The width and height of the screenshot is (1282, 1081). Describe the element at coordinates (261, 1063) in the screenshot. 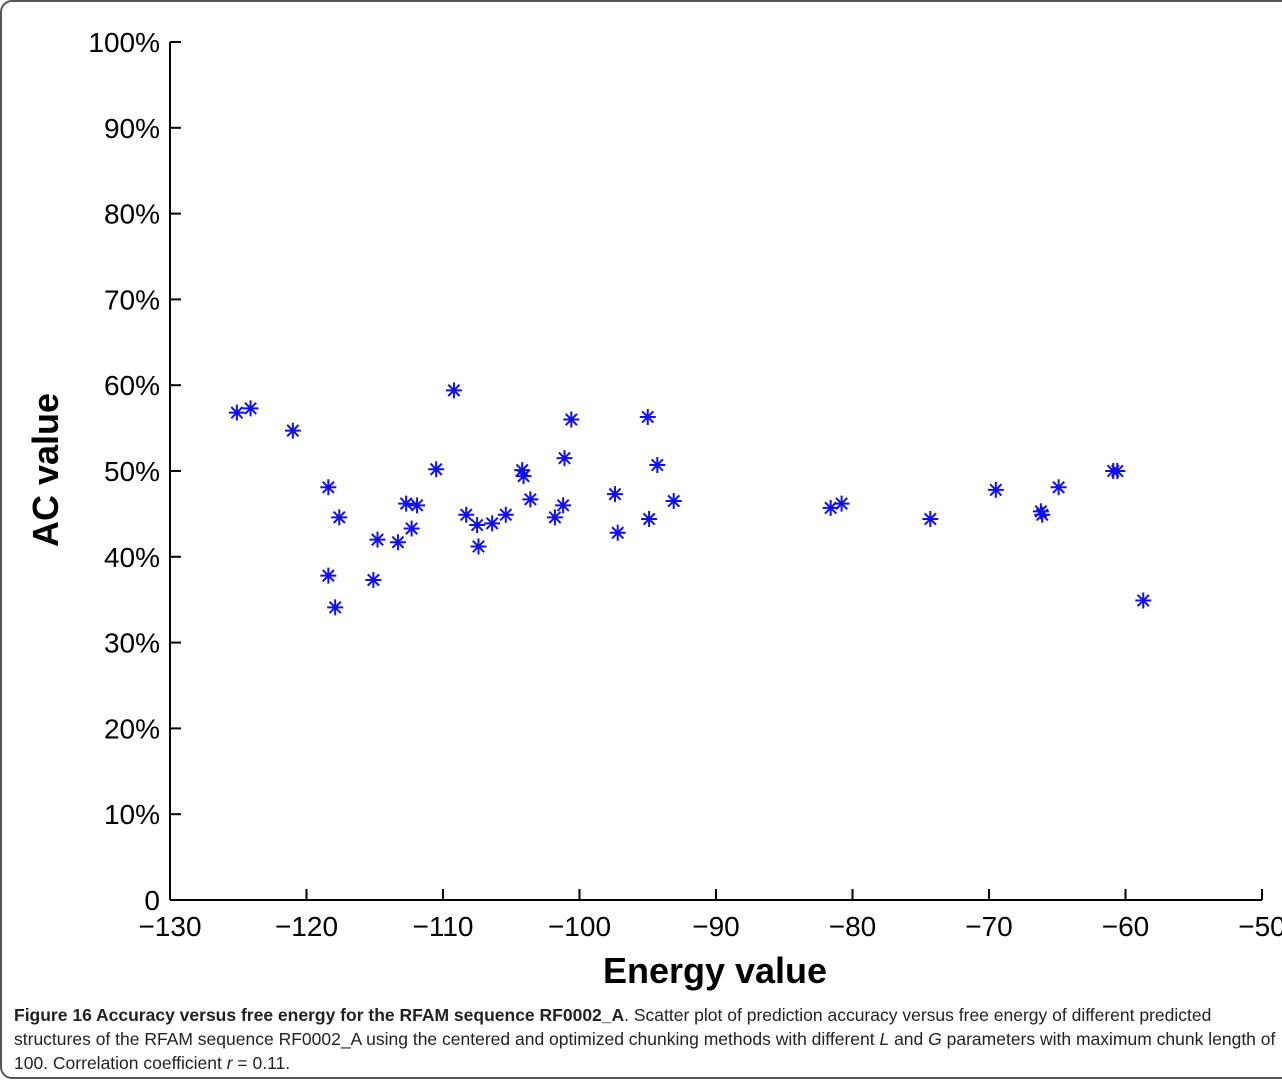

I see `caption-text: = 0.11.` at that location.